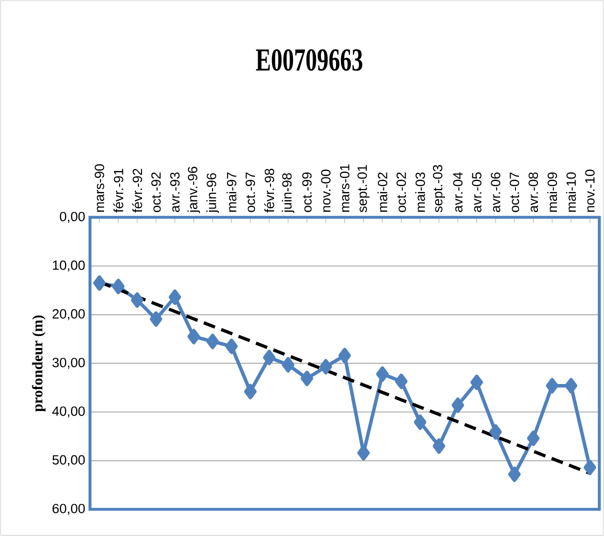  I want to click on x-tick-label: mai-02, so click(383, 192).